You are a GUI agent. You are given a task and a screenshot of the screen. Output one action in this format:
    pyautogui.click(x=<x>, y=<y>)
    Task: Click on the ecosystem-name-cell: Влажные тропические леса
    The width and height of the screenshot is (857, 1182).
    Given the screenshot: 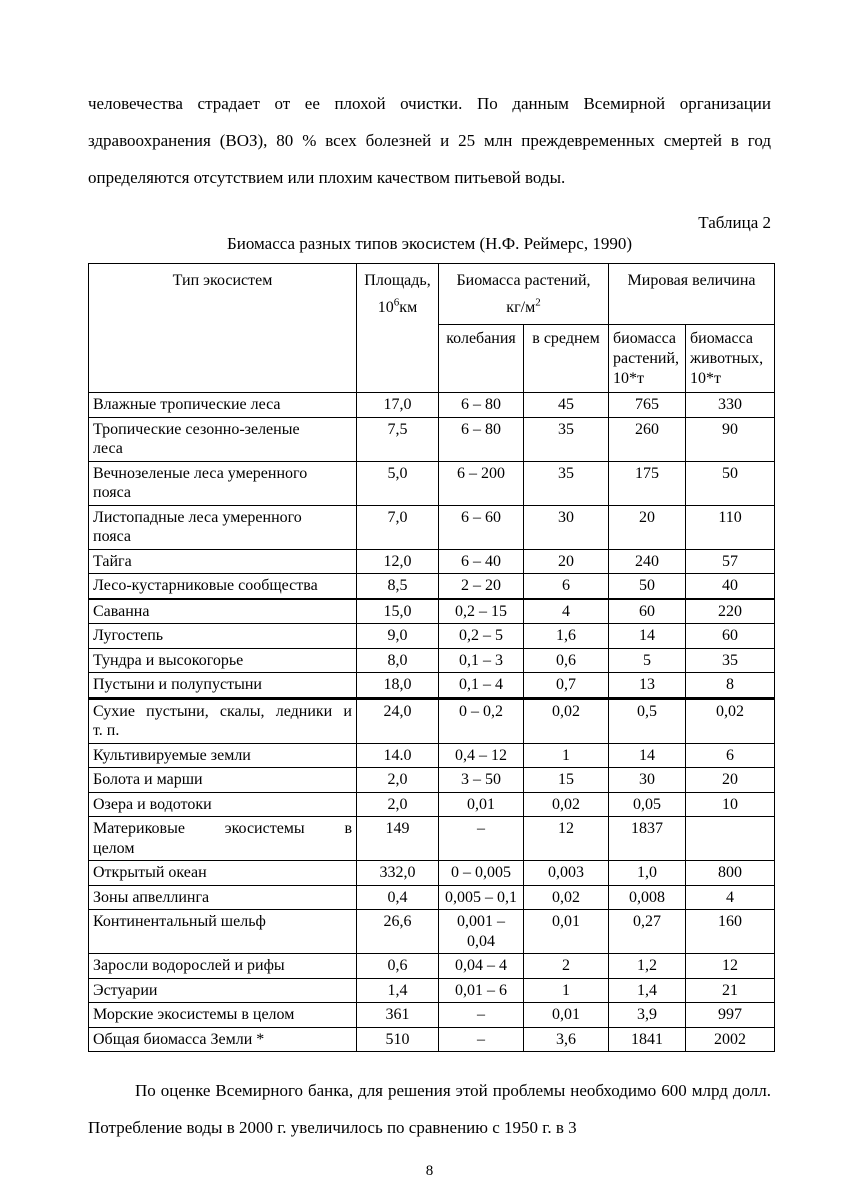 What is the action you would take?
    pyautogui.click(x=222, y=405)
    